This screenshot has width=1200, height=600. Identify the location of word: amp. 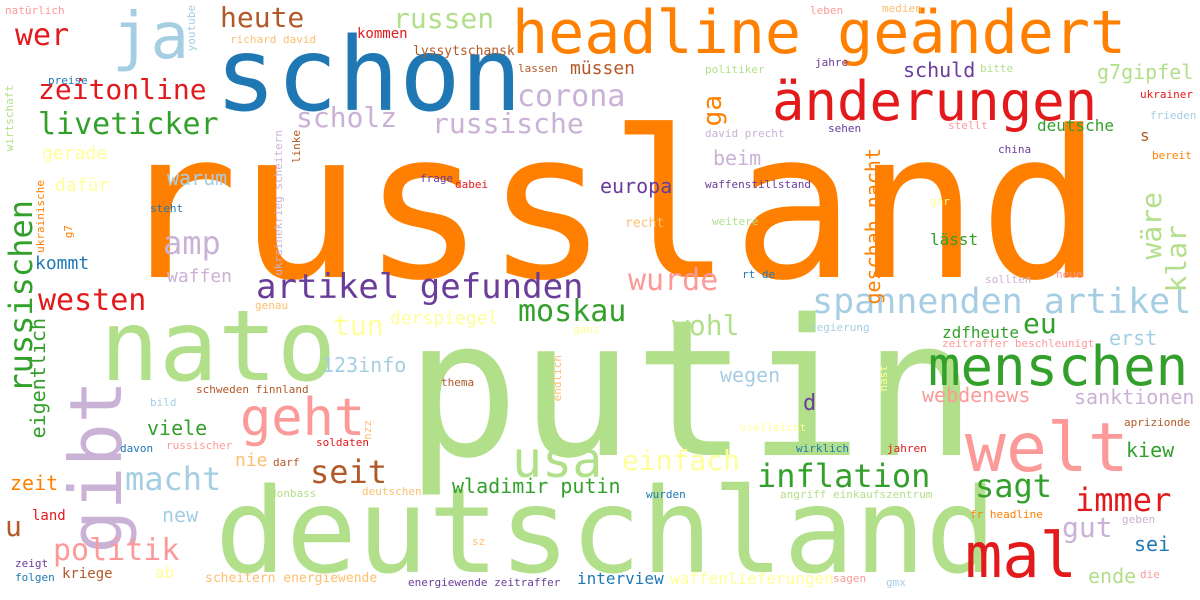
(192, 243).